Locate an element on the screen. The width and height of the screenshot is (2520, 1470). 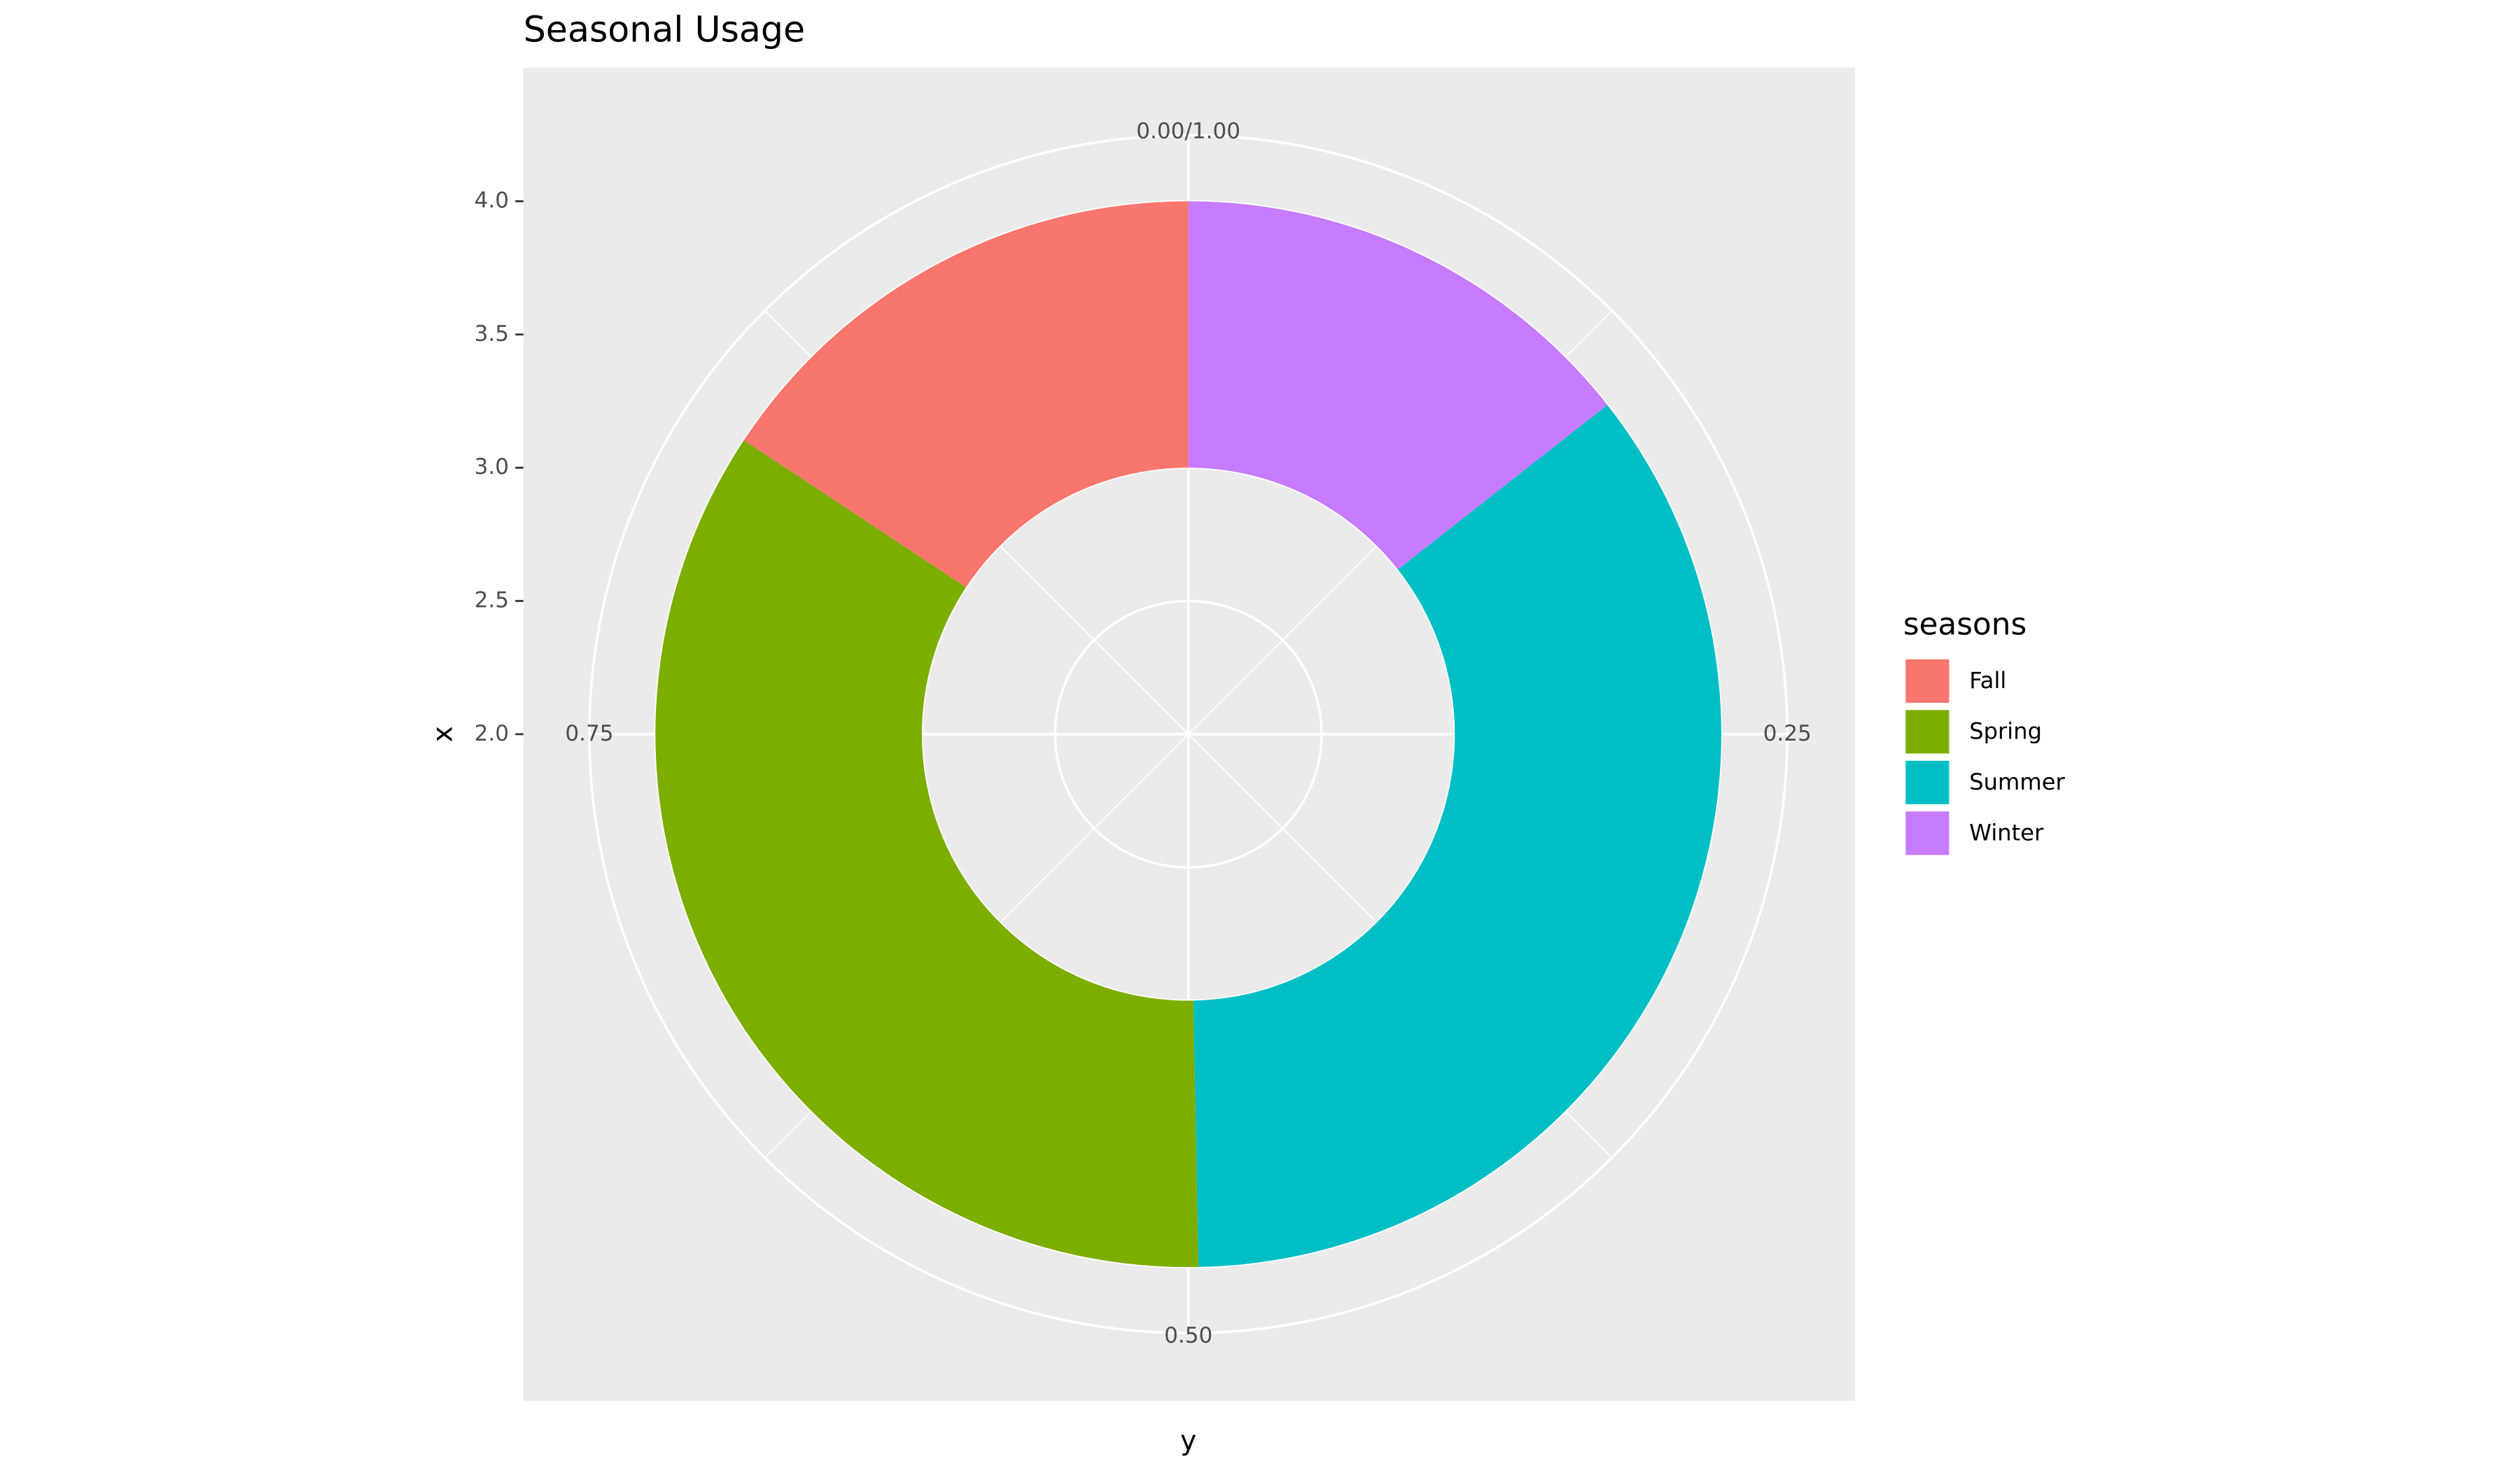
grid-circle is located at coordinates (1188, 734).